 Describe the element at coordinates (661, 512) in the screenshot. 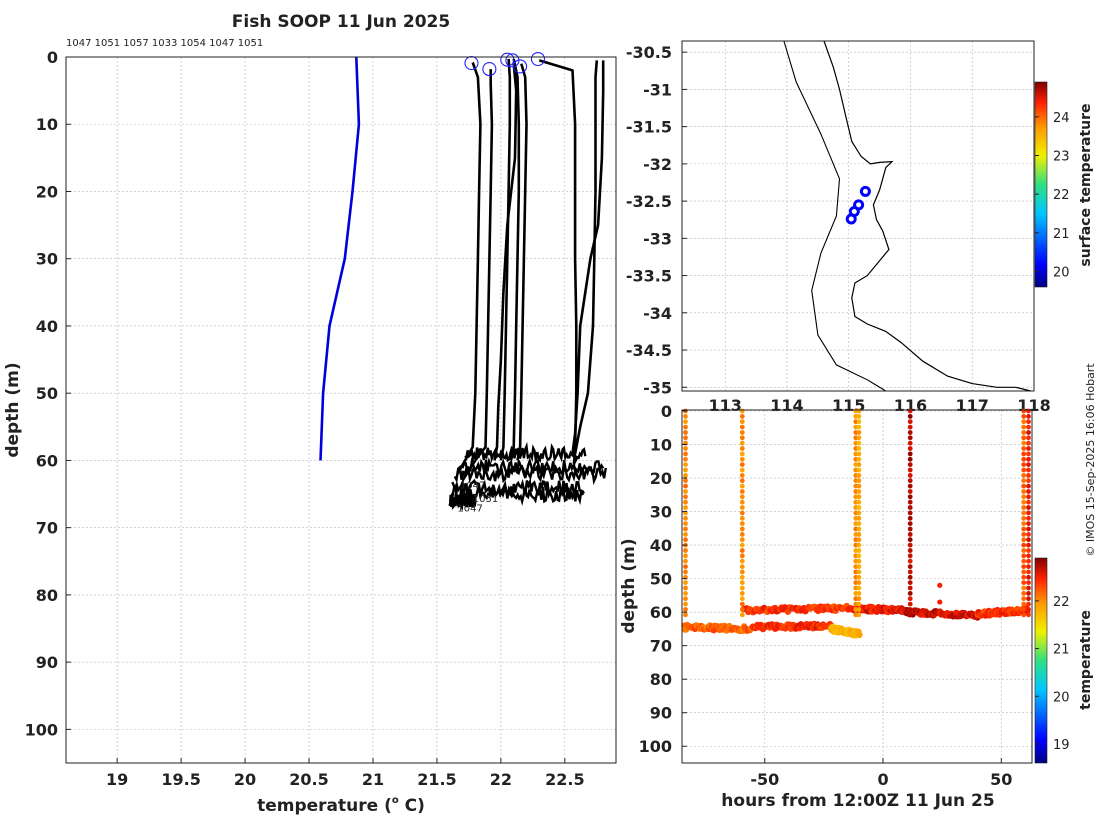

I see `time-depth-y-tick-label: 30` at that location.